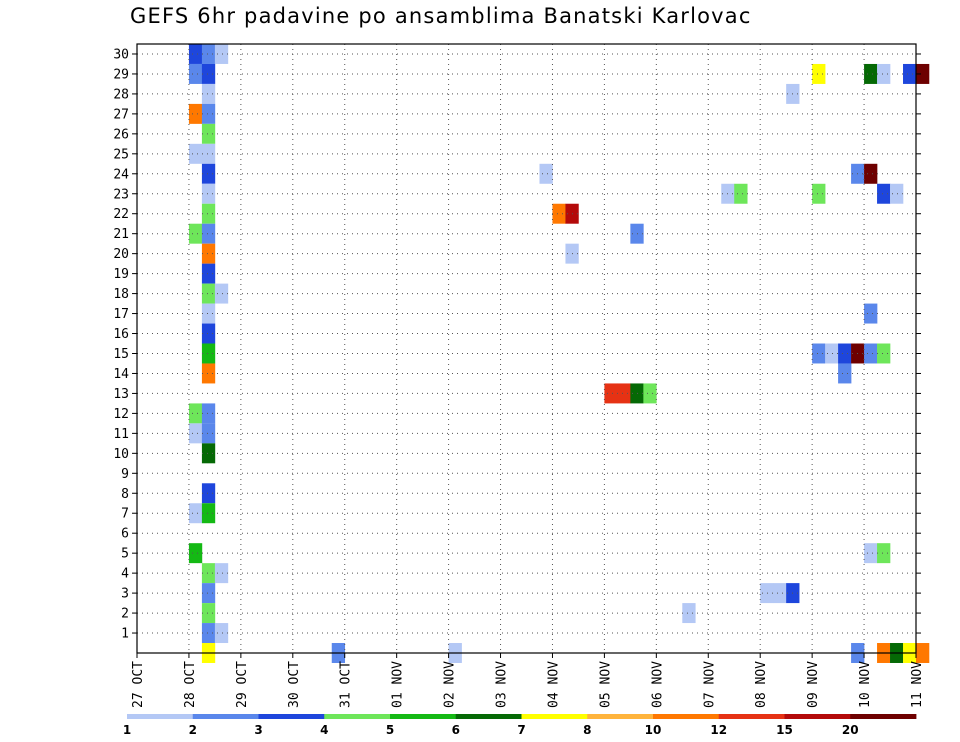  I want to click on y-tick-label: 22, so click(121, 214).